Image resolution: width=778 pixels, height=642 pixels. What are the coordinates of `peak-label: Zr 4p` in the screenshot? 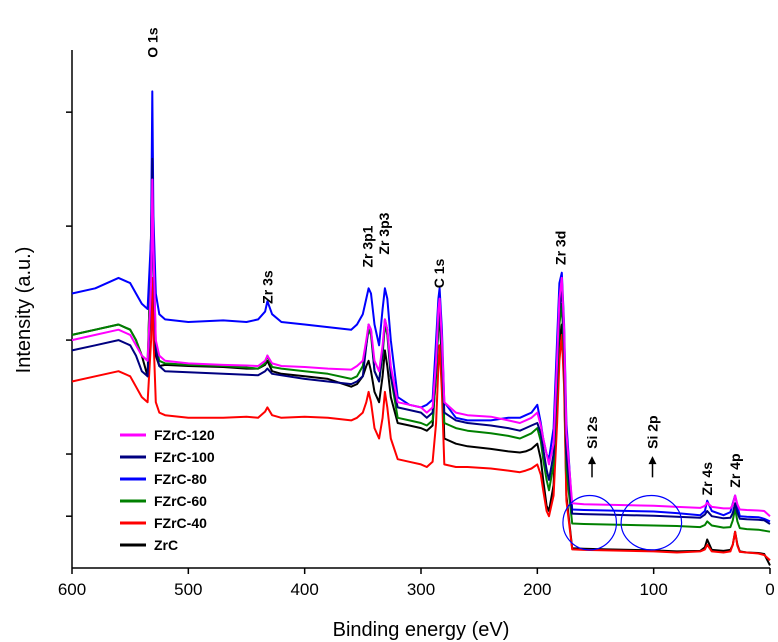 It's located at (735, 470).